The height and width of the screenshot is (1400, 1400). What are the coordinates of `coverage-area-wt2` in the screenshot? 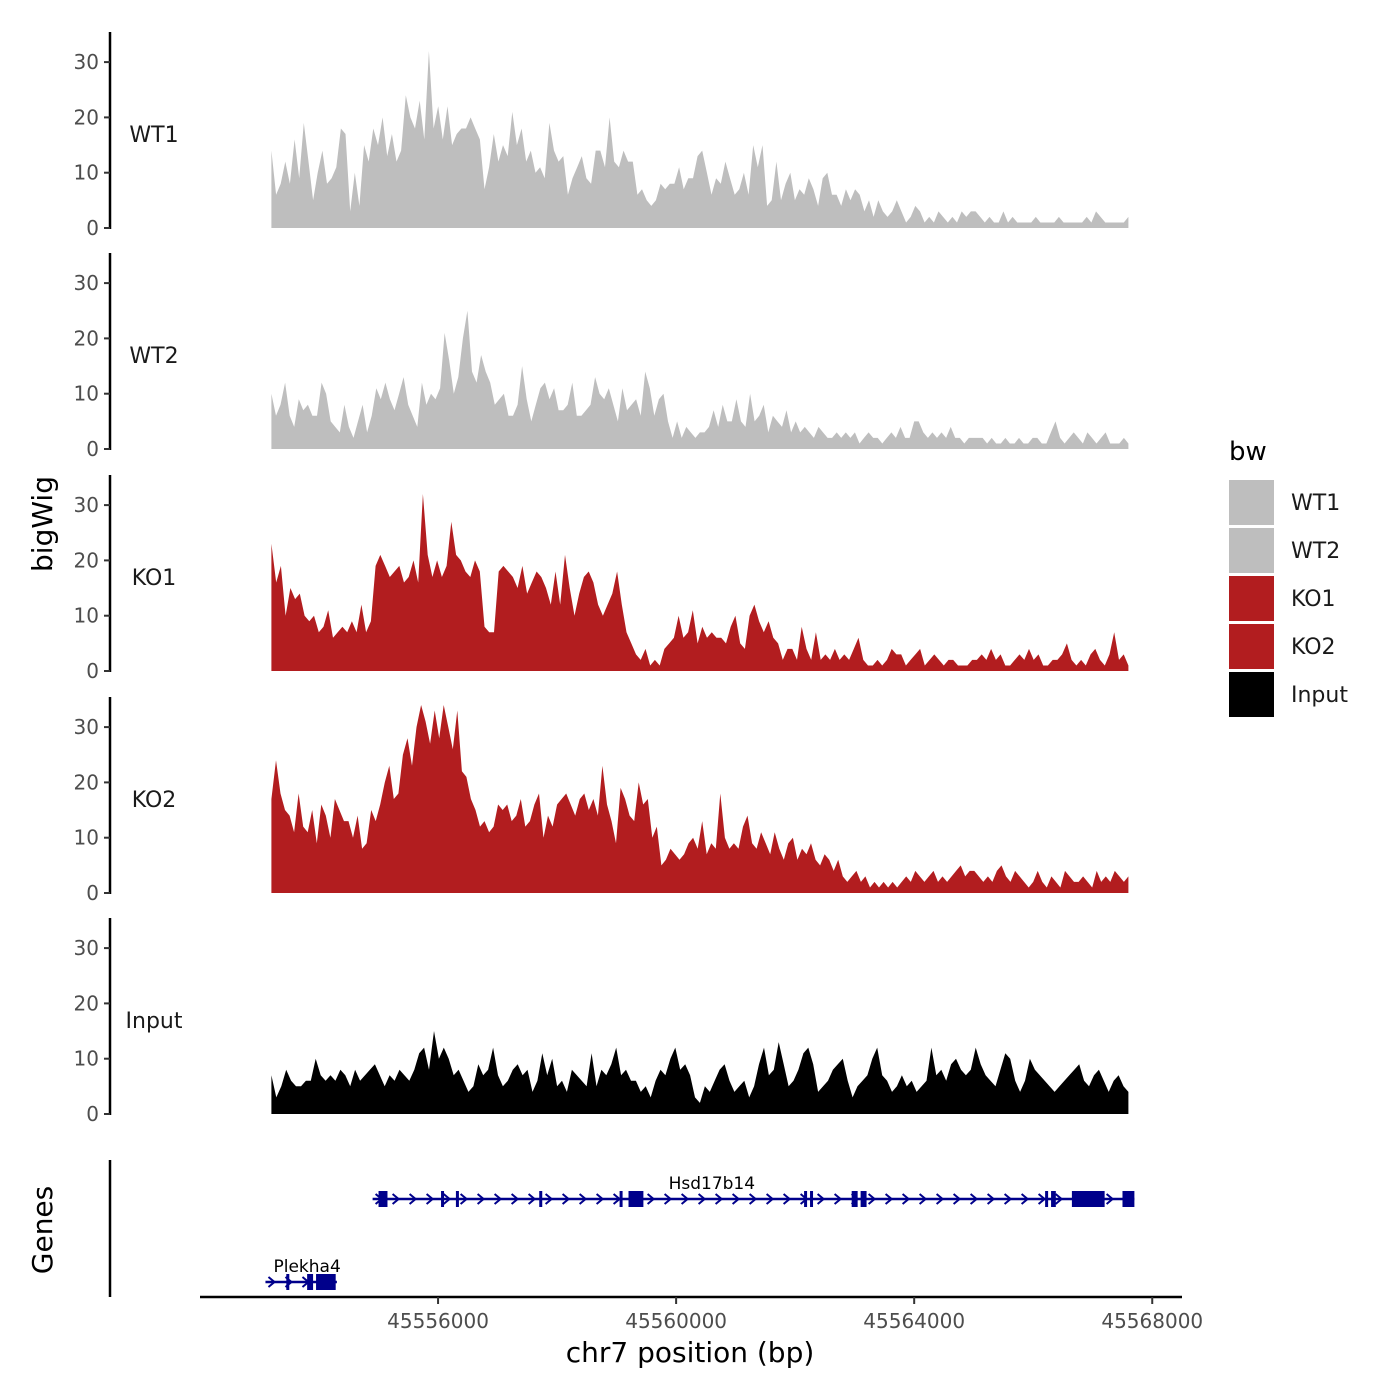 It's located at (700, 379).